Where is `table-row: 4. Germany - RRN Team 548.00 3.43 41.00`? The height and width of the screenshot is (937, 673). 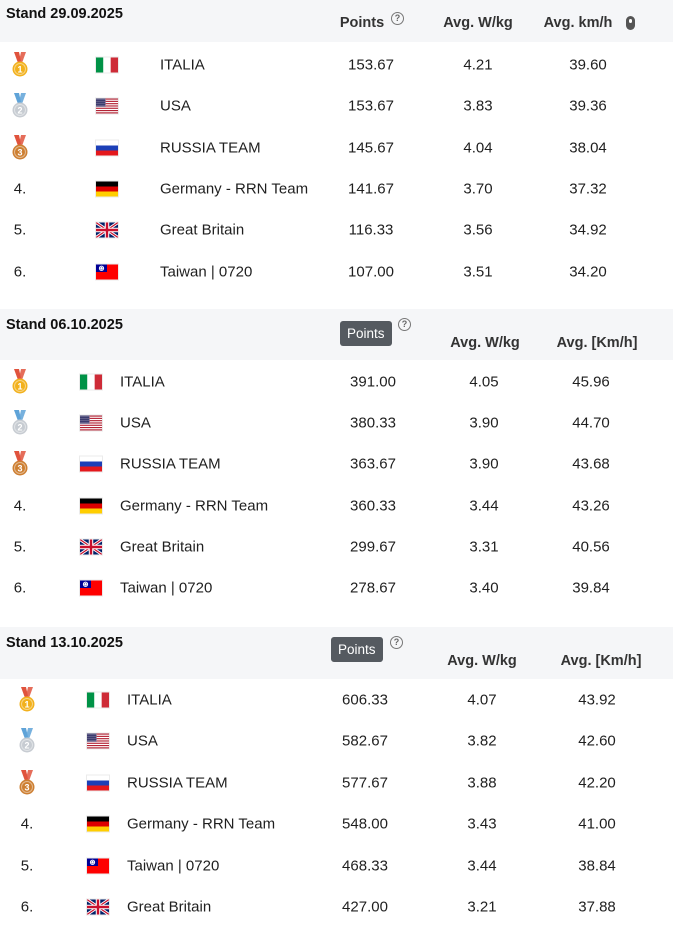
table-row: 4. Germany - RRN Team 548.00 3.43 41.00 is located at coordinates (336, 824).